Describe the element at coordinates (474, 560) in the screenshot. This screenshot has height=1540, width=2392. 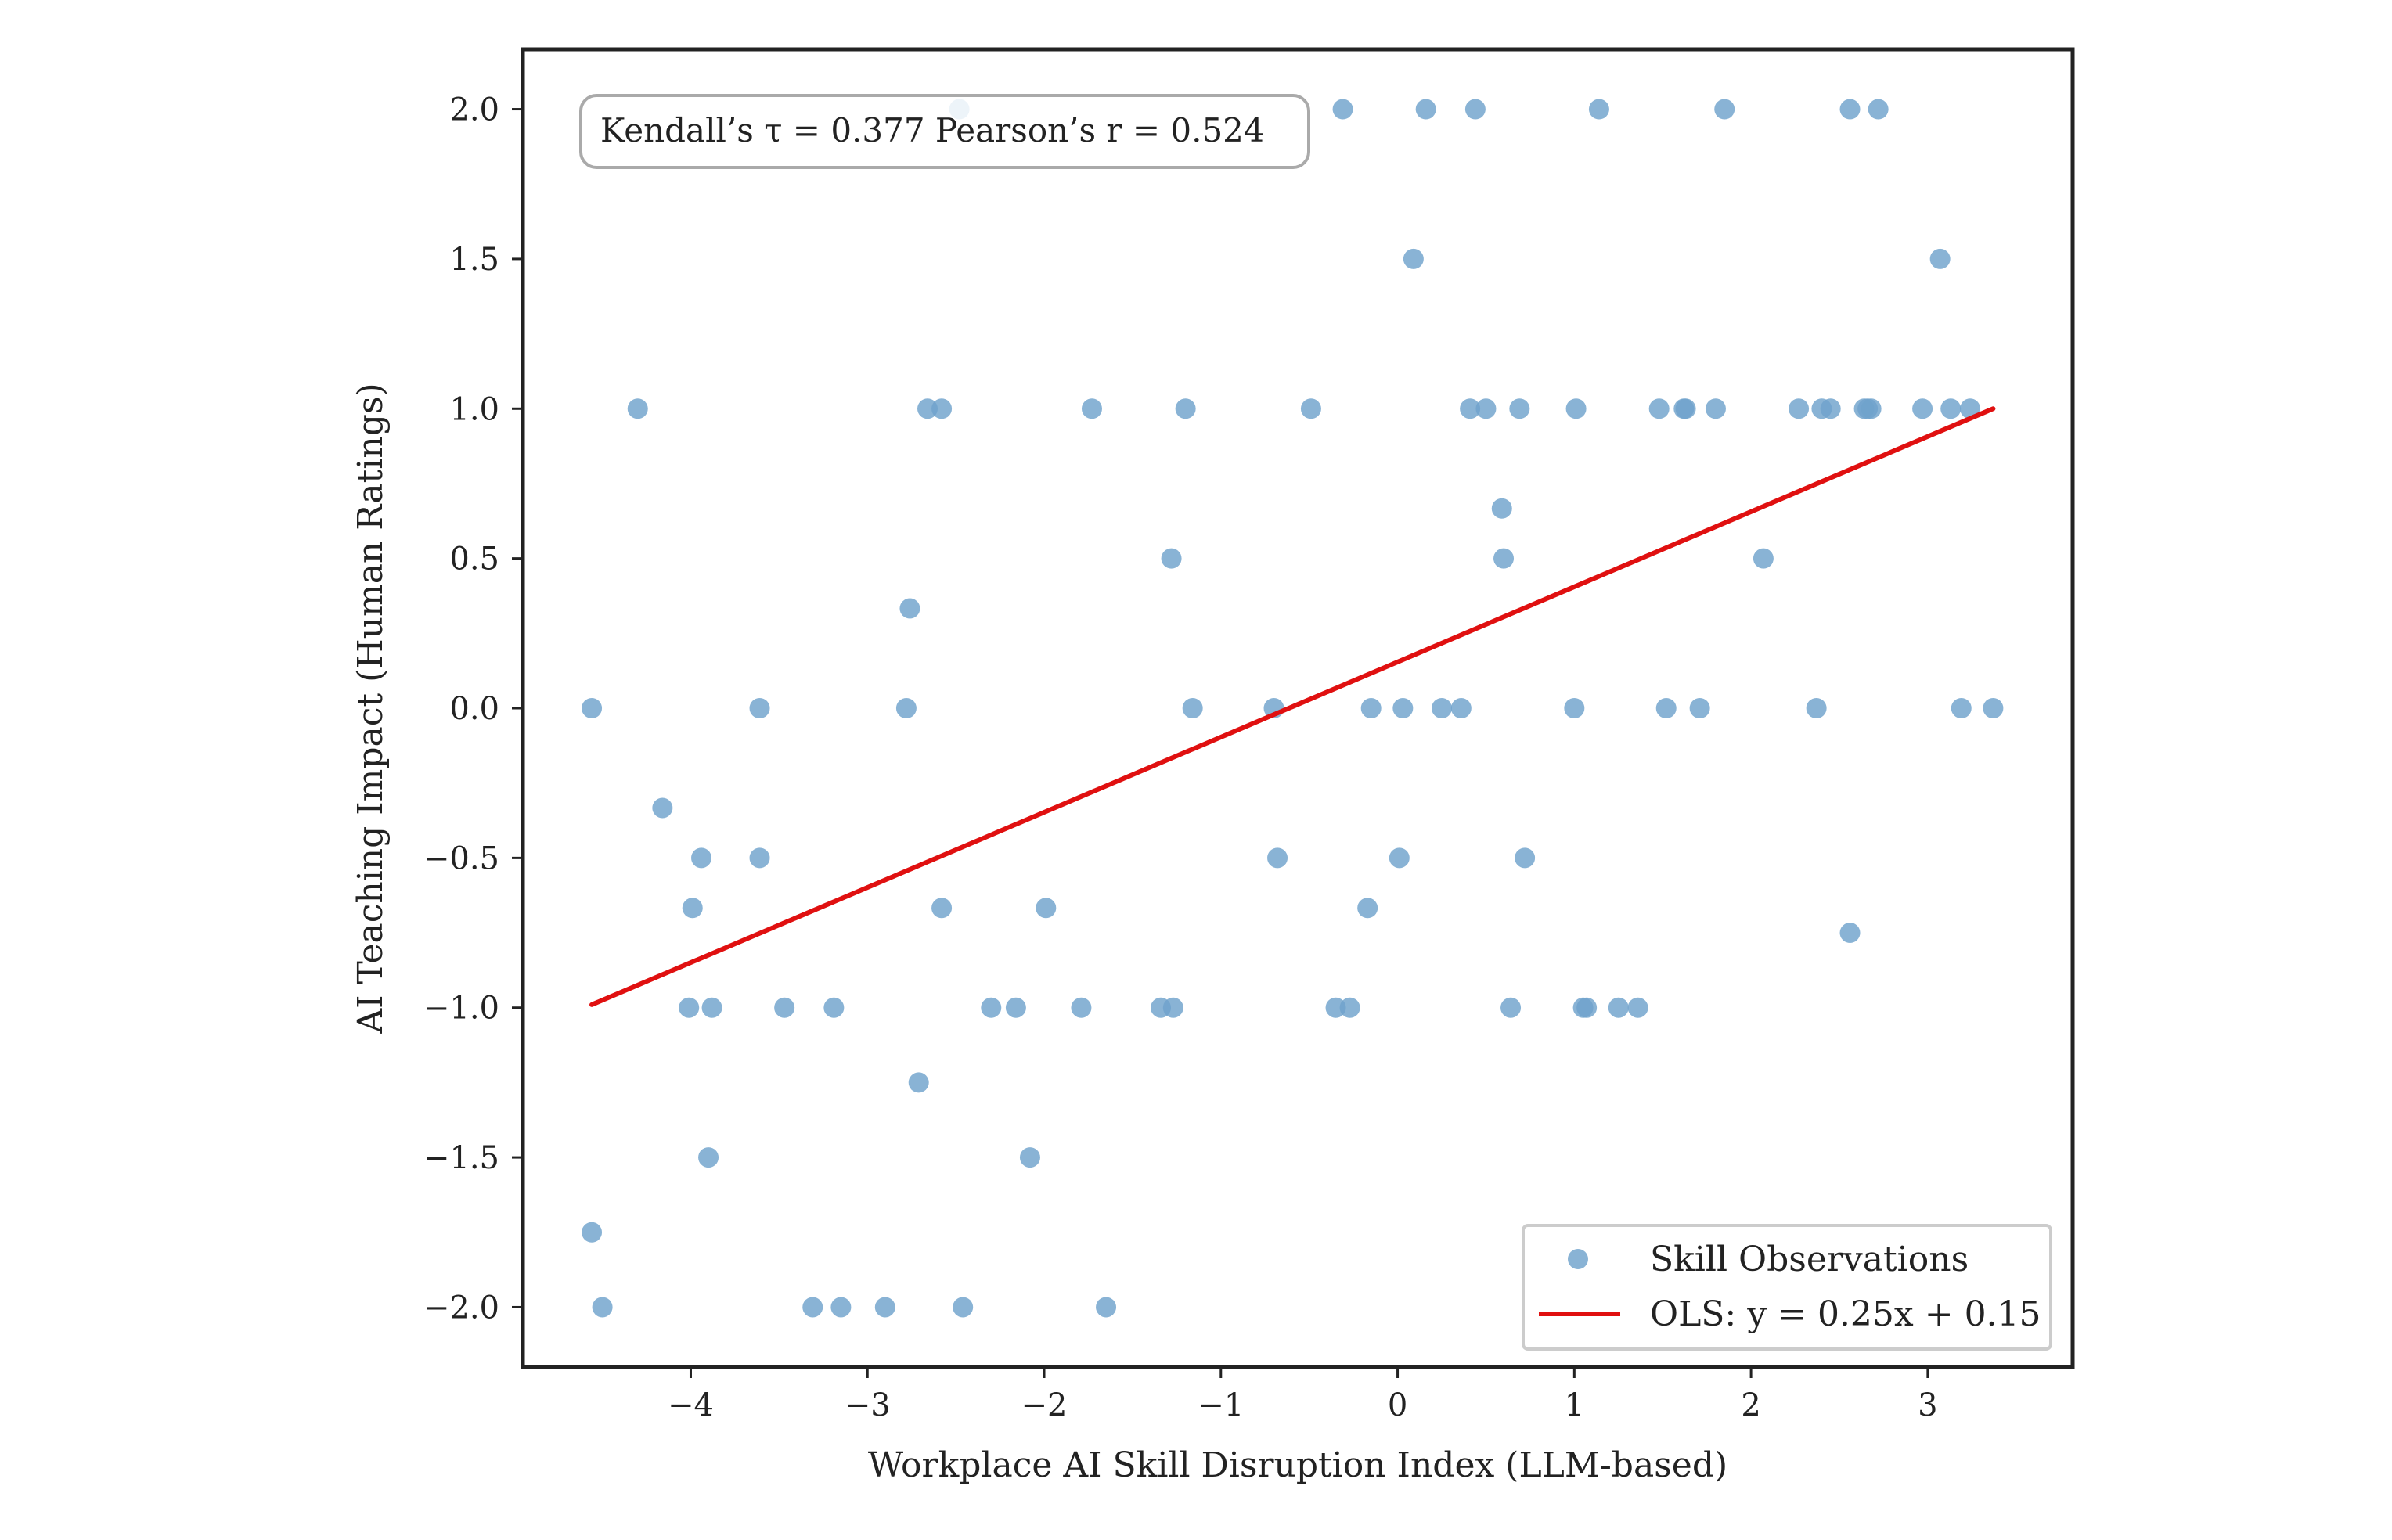
I see `y-tick-label: 0.5` at that location.